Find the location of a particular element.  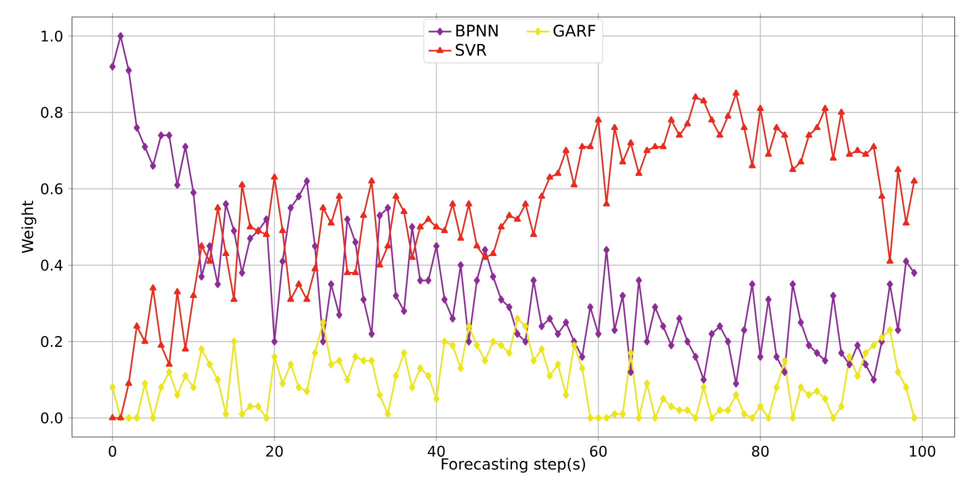

y-axis-title: Weight is located at coordinates (28, 227).